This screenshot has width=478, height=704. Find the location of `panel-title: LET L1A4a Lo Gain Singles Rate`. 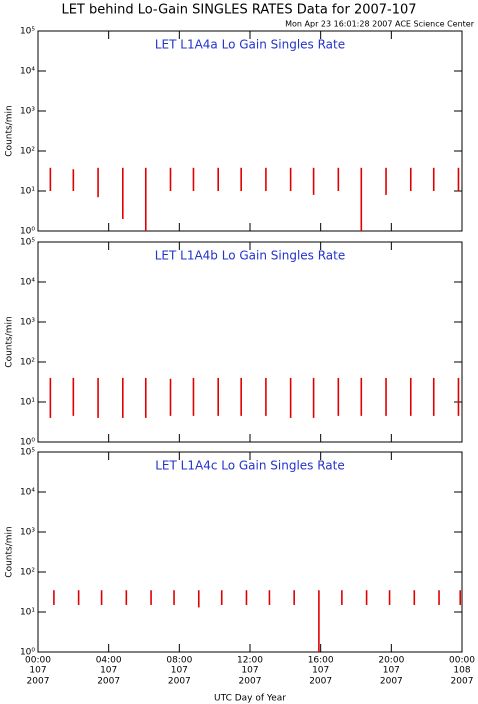

panel-title: LET L1A4a Lo Gain Singles Rate is located at coordinates (250, 45).